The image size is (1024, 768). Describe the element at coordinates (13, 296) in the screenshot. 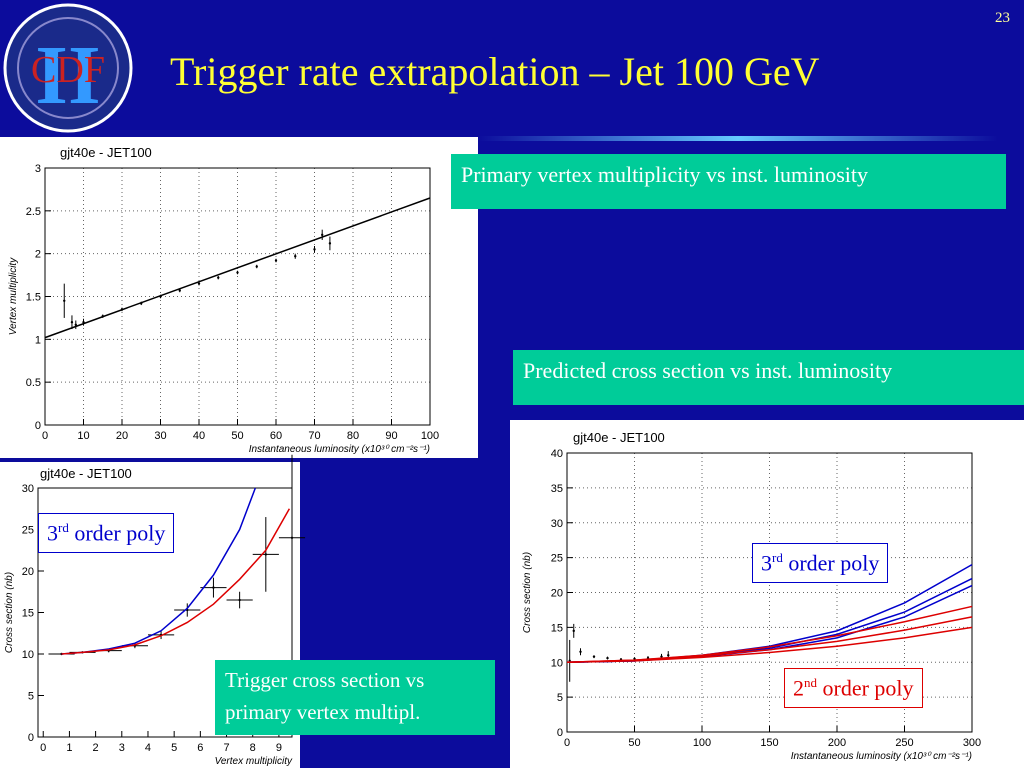

I see `y-axis-label: Vertex multiplicity` at that location.